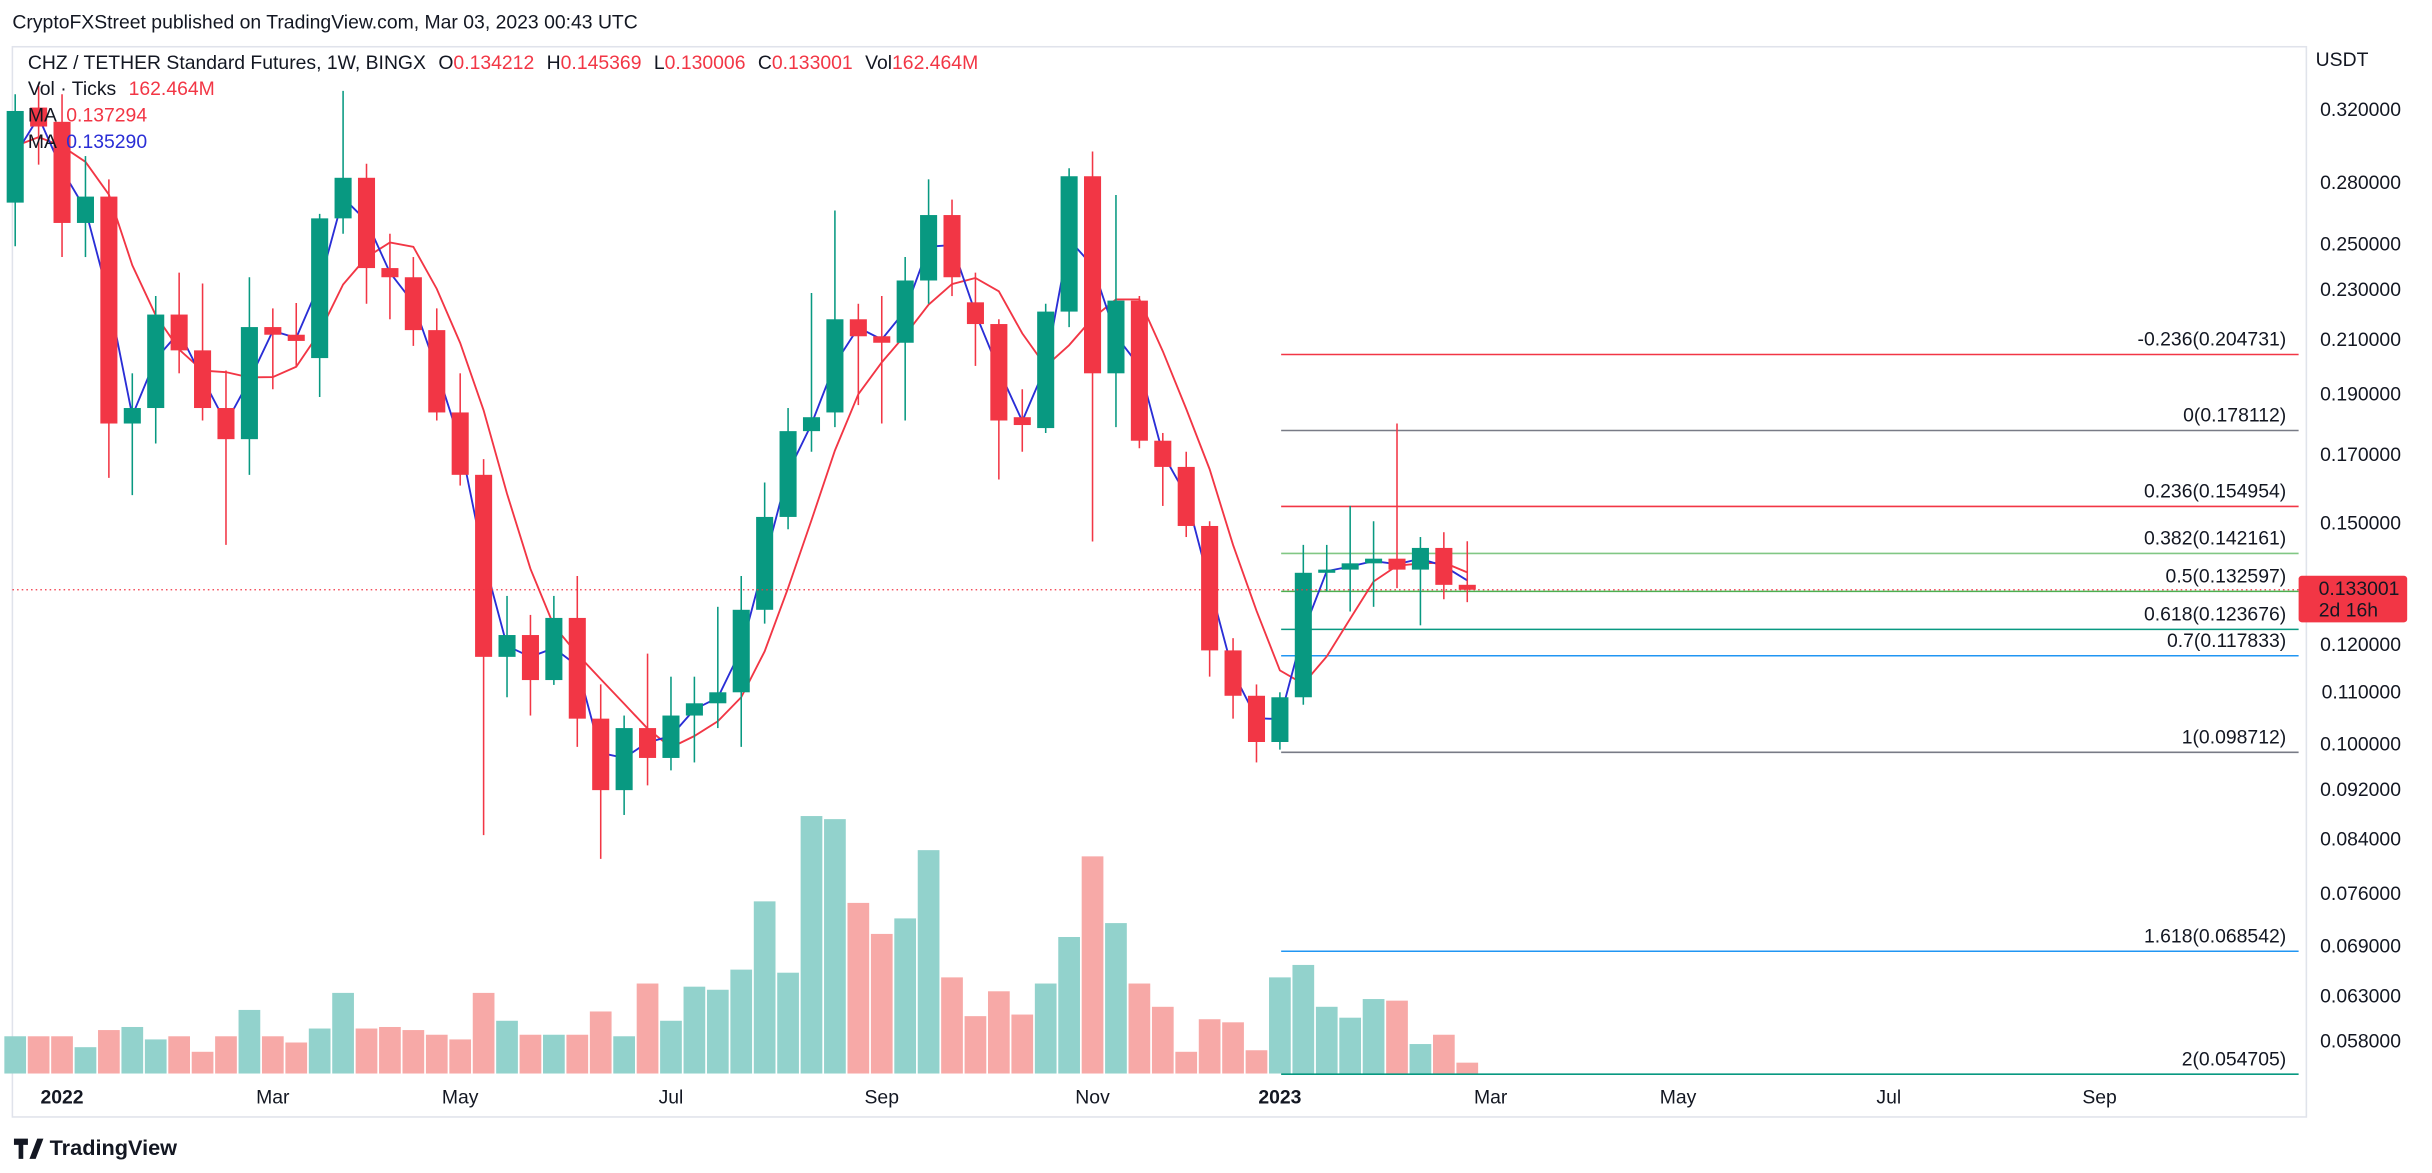  I want to click on x-tick-label: Sep, so click(882, 1097).